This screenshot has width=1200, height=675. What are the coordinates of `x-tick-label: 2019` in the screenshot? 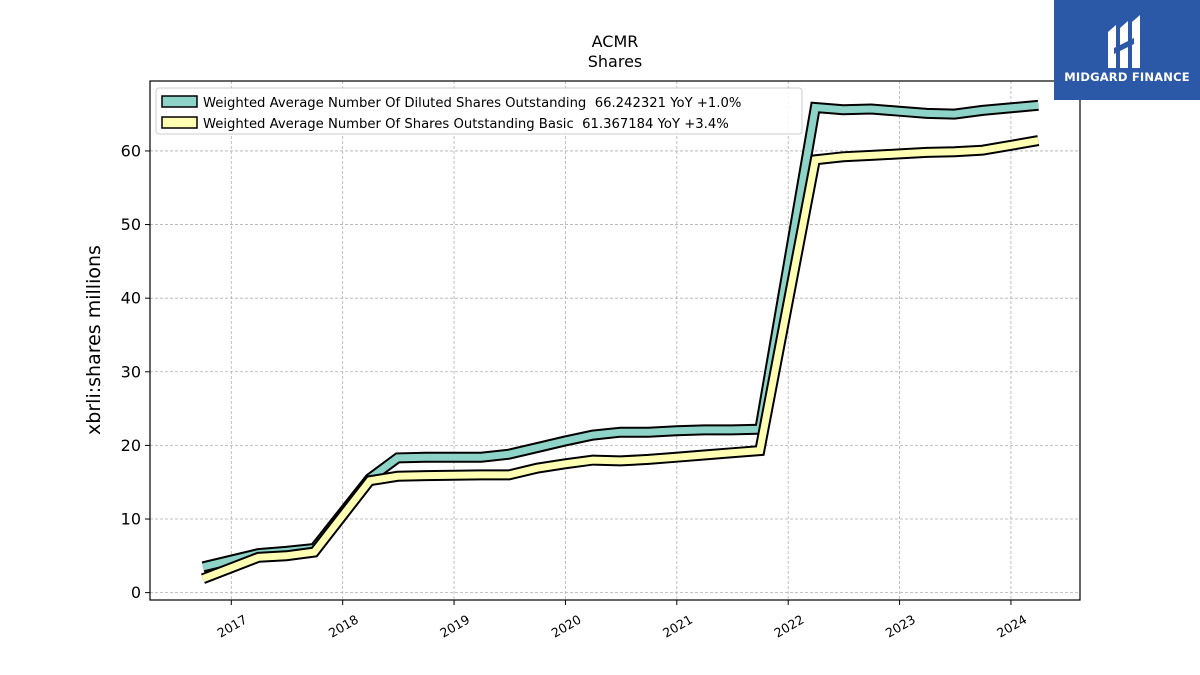 It's located at (454, 626).